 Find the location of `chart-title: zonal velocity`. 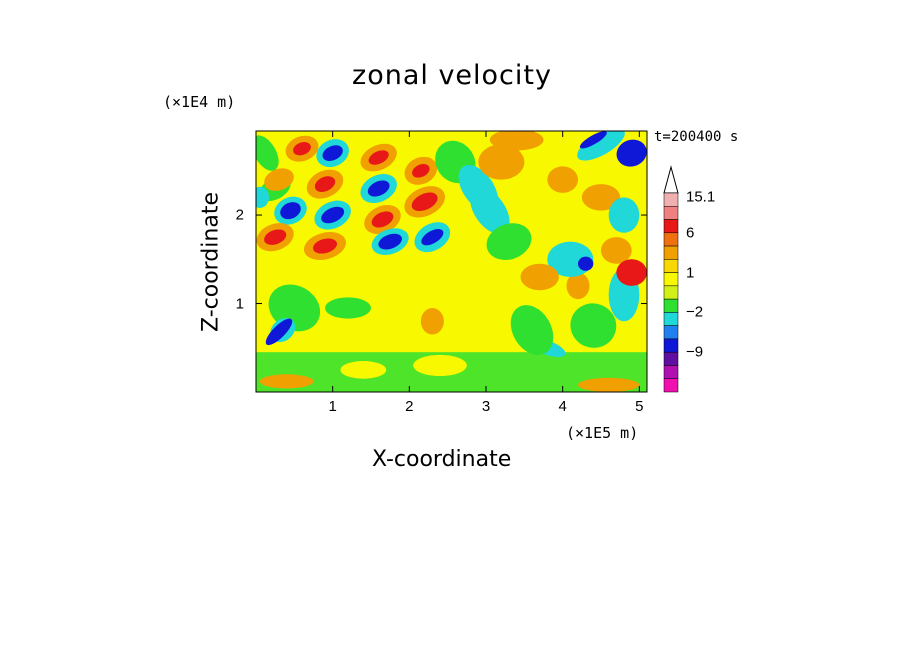

chart-title: zonal velocity is located at coordinates (452, 75).